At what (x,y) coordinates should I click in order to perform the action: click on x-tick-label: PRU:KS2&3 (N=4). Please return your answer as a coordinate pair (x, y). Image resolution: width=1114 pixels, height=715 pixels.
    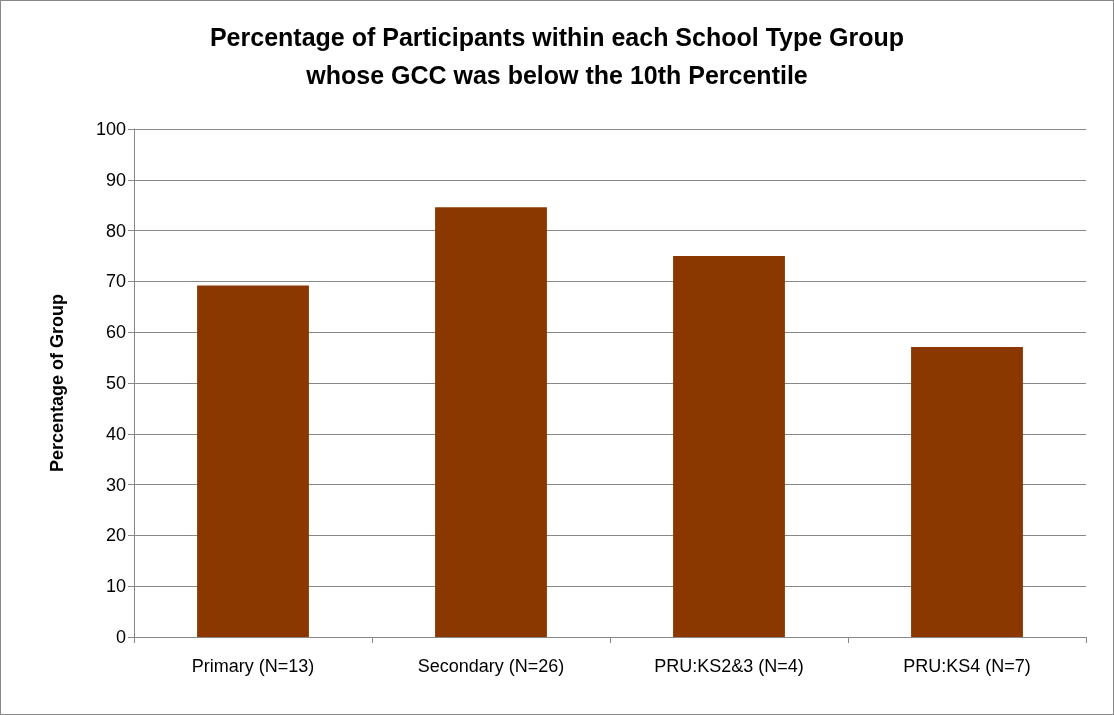
    Looking at the image, I should click on (729, 666).